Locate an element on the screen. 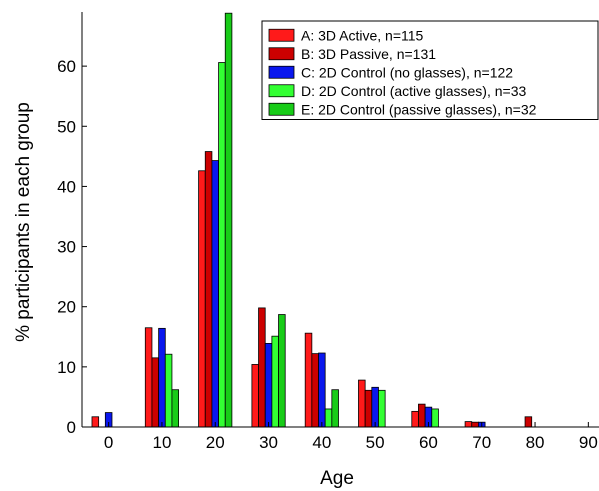  y-axis-label: % participants in each group is located at coordinates (23, 222).